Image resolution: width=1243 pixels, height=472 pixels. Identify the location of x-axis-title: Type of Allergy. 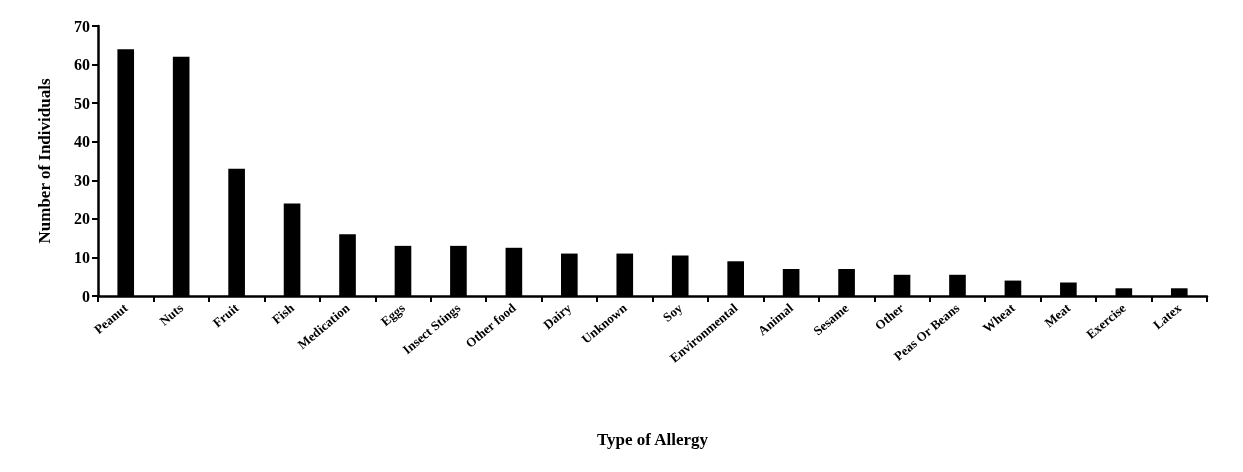
(652, 439).